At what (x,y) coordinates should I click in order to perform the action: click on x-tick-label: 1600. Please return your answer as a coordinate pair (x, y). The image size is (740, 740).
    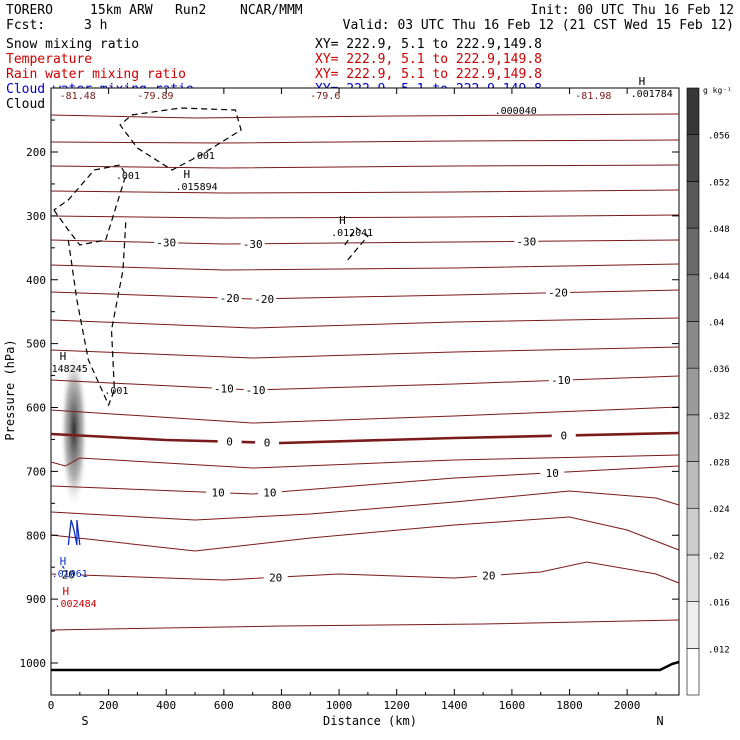
    Looking at the image, I should click on (512, 705).